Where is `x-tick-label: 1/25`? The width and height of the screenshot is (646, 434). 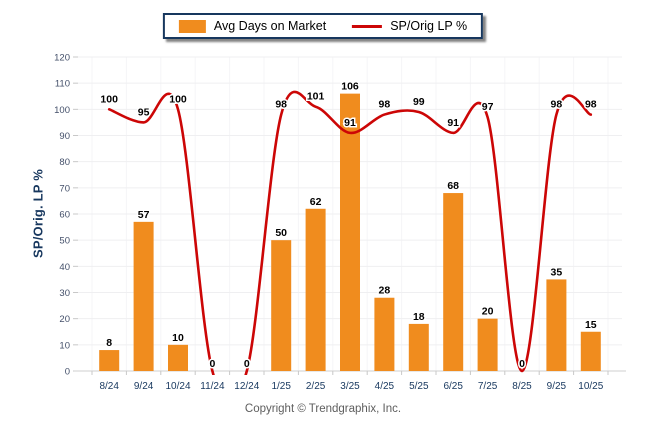
x-tick-label: 1/25 is located at coordinates (281, 386).